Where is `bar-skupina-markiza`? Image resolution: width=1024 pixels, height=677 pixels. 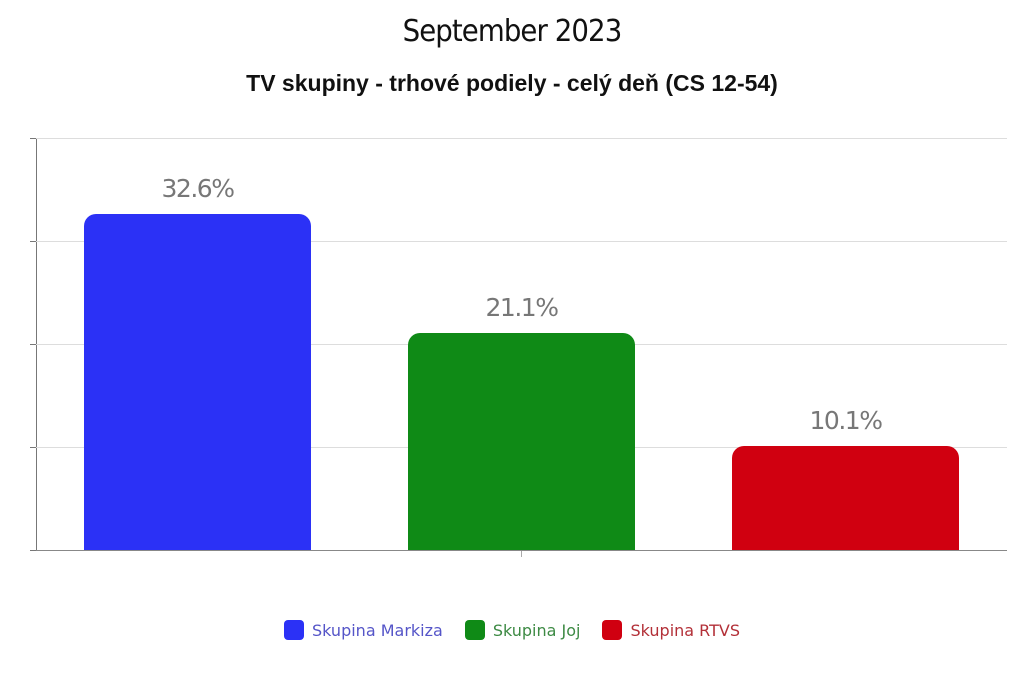 bar-skupina-markiza is located at coordinates (197, 382).